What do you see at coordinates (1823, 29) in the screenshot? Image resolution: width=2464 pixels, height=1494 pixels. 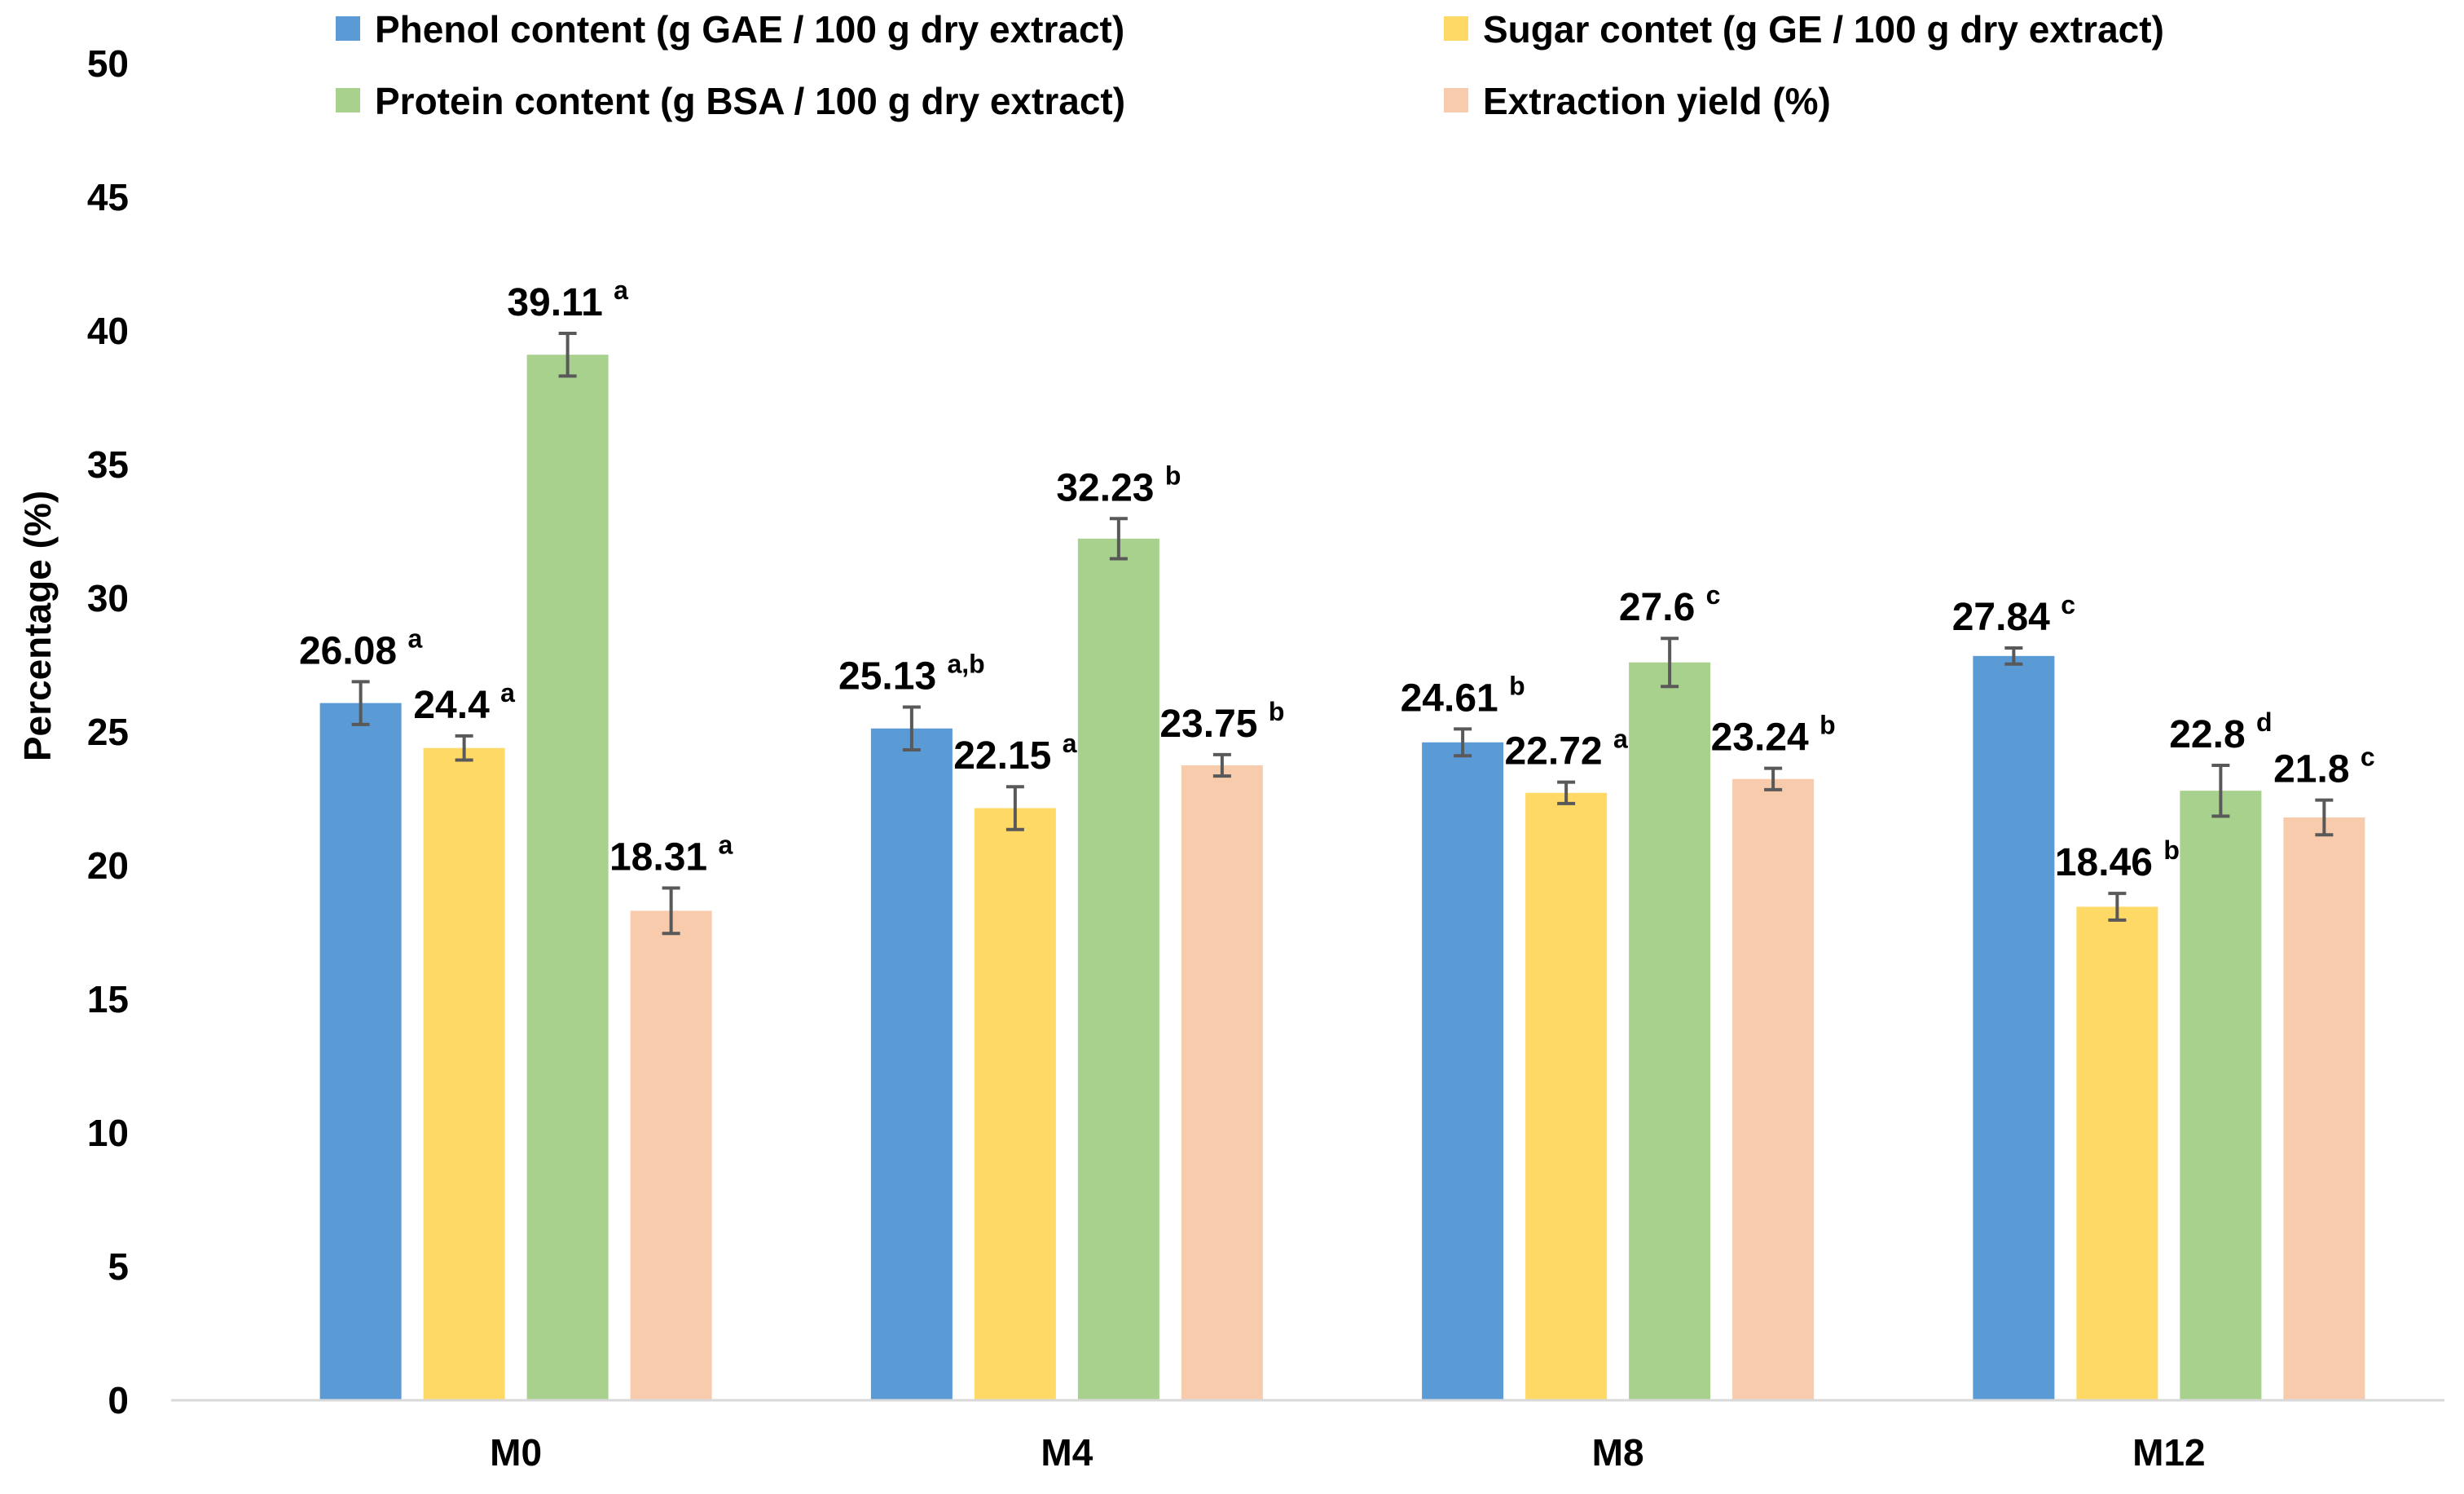 I see `legend-label: Sugar contet (g GE / 100 g dry extract)` at bounding box center [1823, 29].